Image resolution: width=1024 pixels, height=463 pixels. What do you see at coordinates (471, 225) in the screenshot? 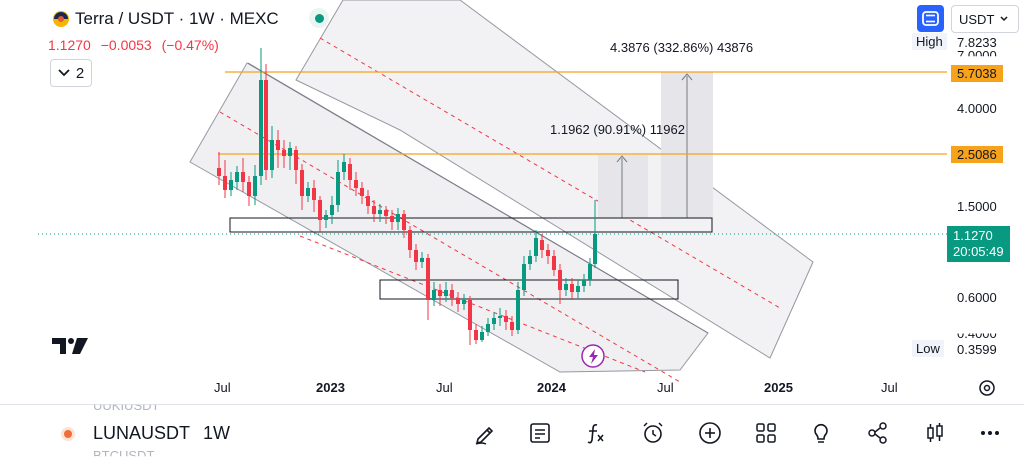
I see `resistance-zone` at bounding box center [471, 225].